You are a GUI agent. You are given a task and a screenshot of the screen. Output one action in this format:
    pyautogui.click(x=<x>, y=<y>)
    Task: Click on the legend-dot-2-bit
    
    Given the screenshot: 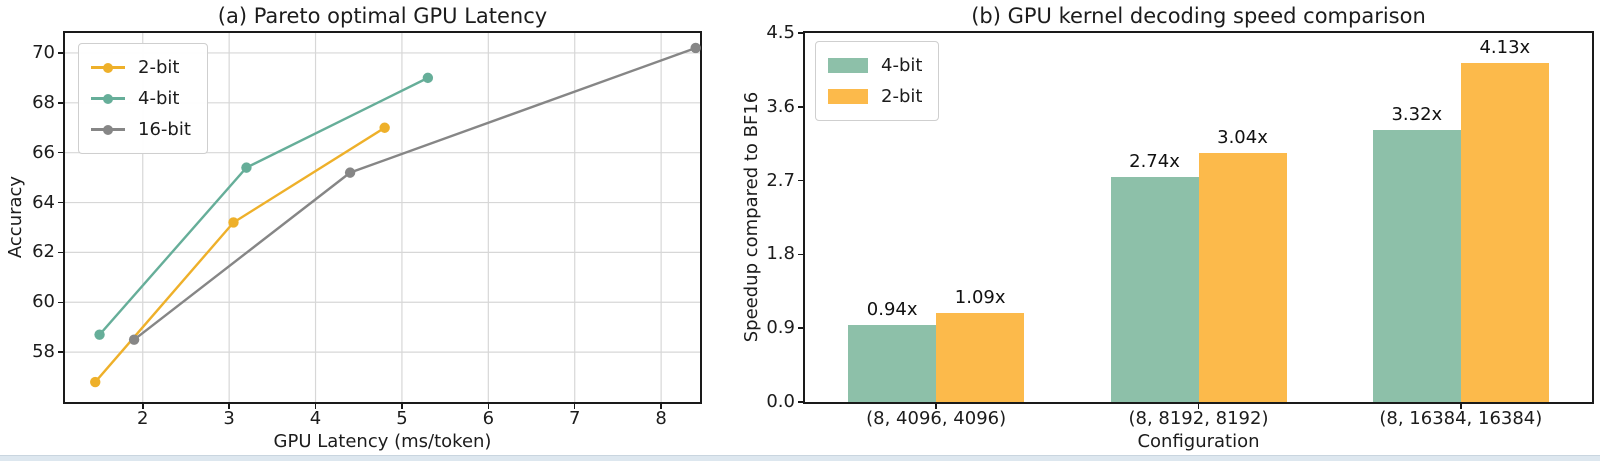 What is the action you would take?
    pyautogui.click(x=108, y=67)
    